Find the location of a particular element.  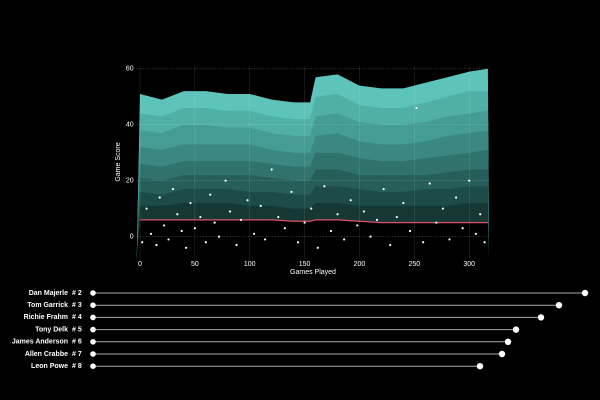

player-number: # 2 is located at coordinates (77, 293).